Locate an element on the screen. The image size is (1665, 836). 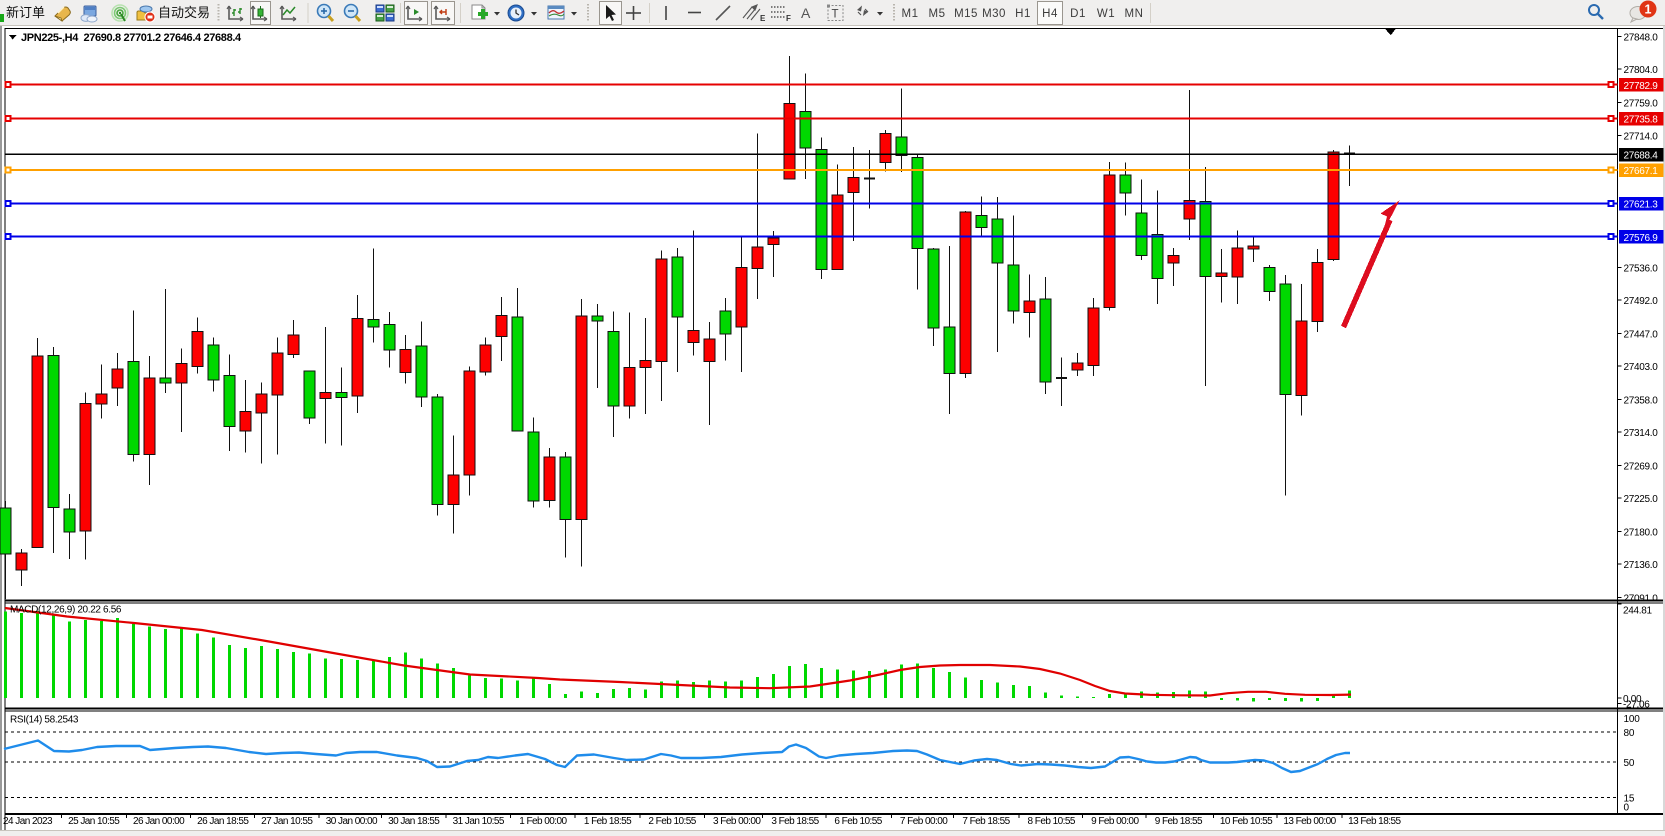
svg-text: 1 Feb 00:00 is located at coordinates (543, 821).